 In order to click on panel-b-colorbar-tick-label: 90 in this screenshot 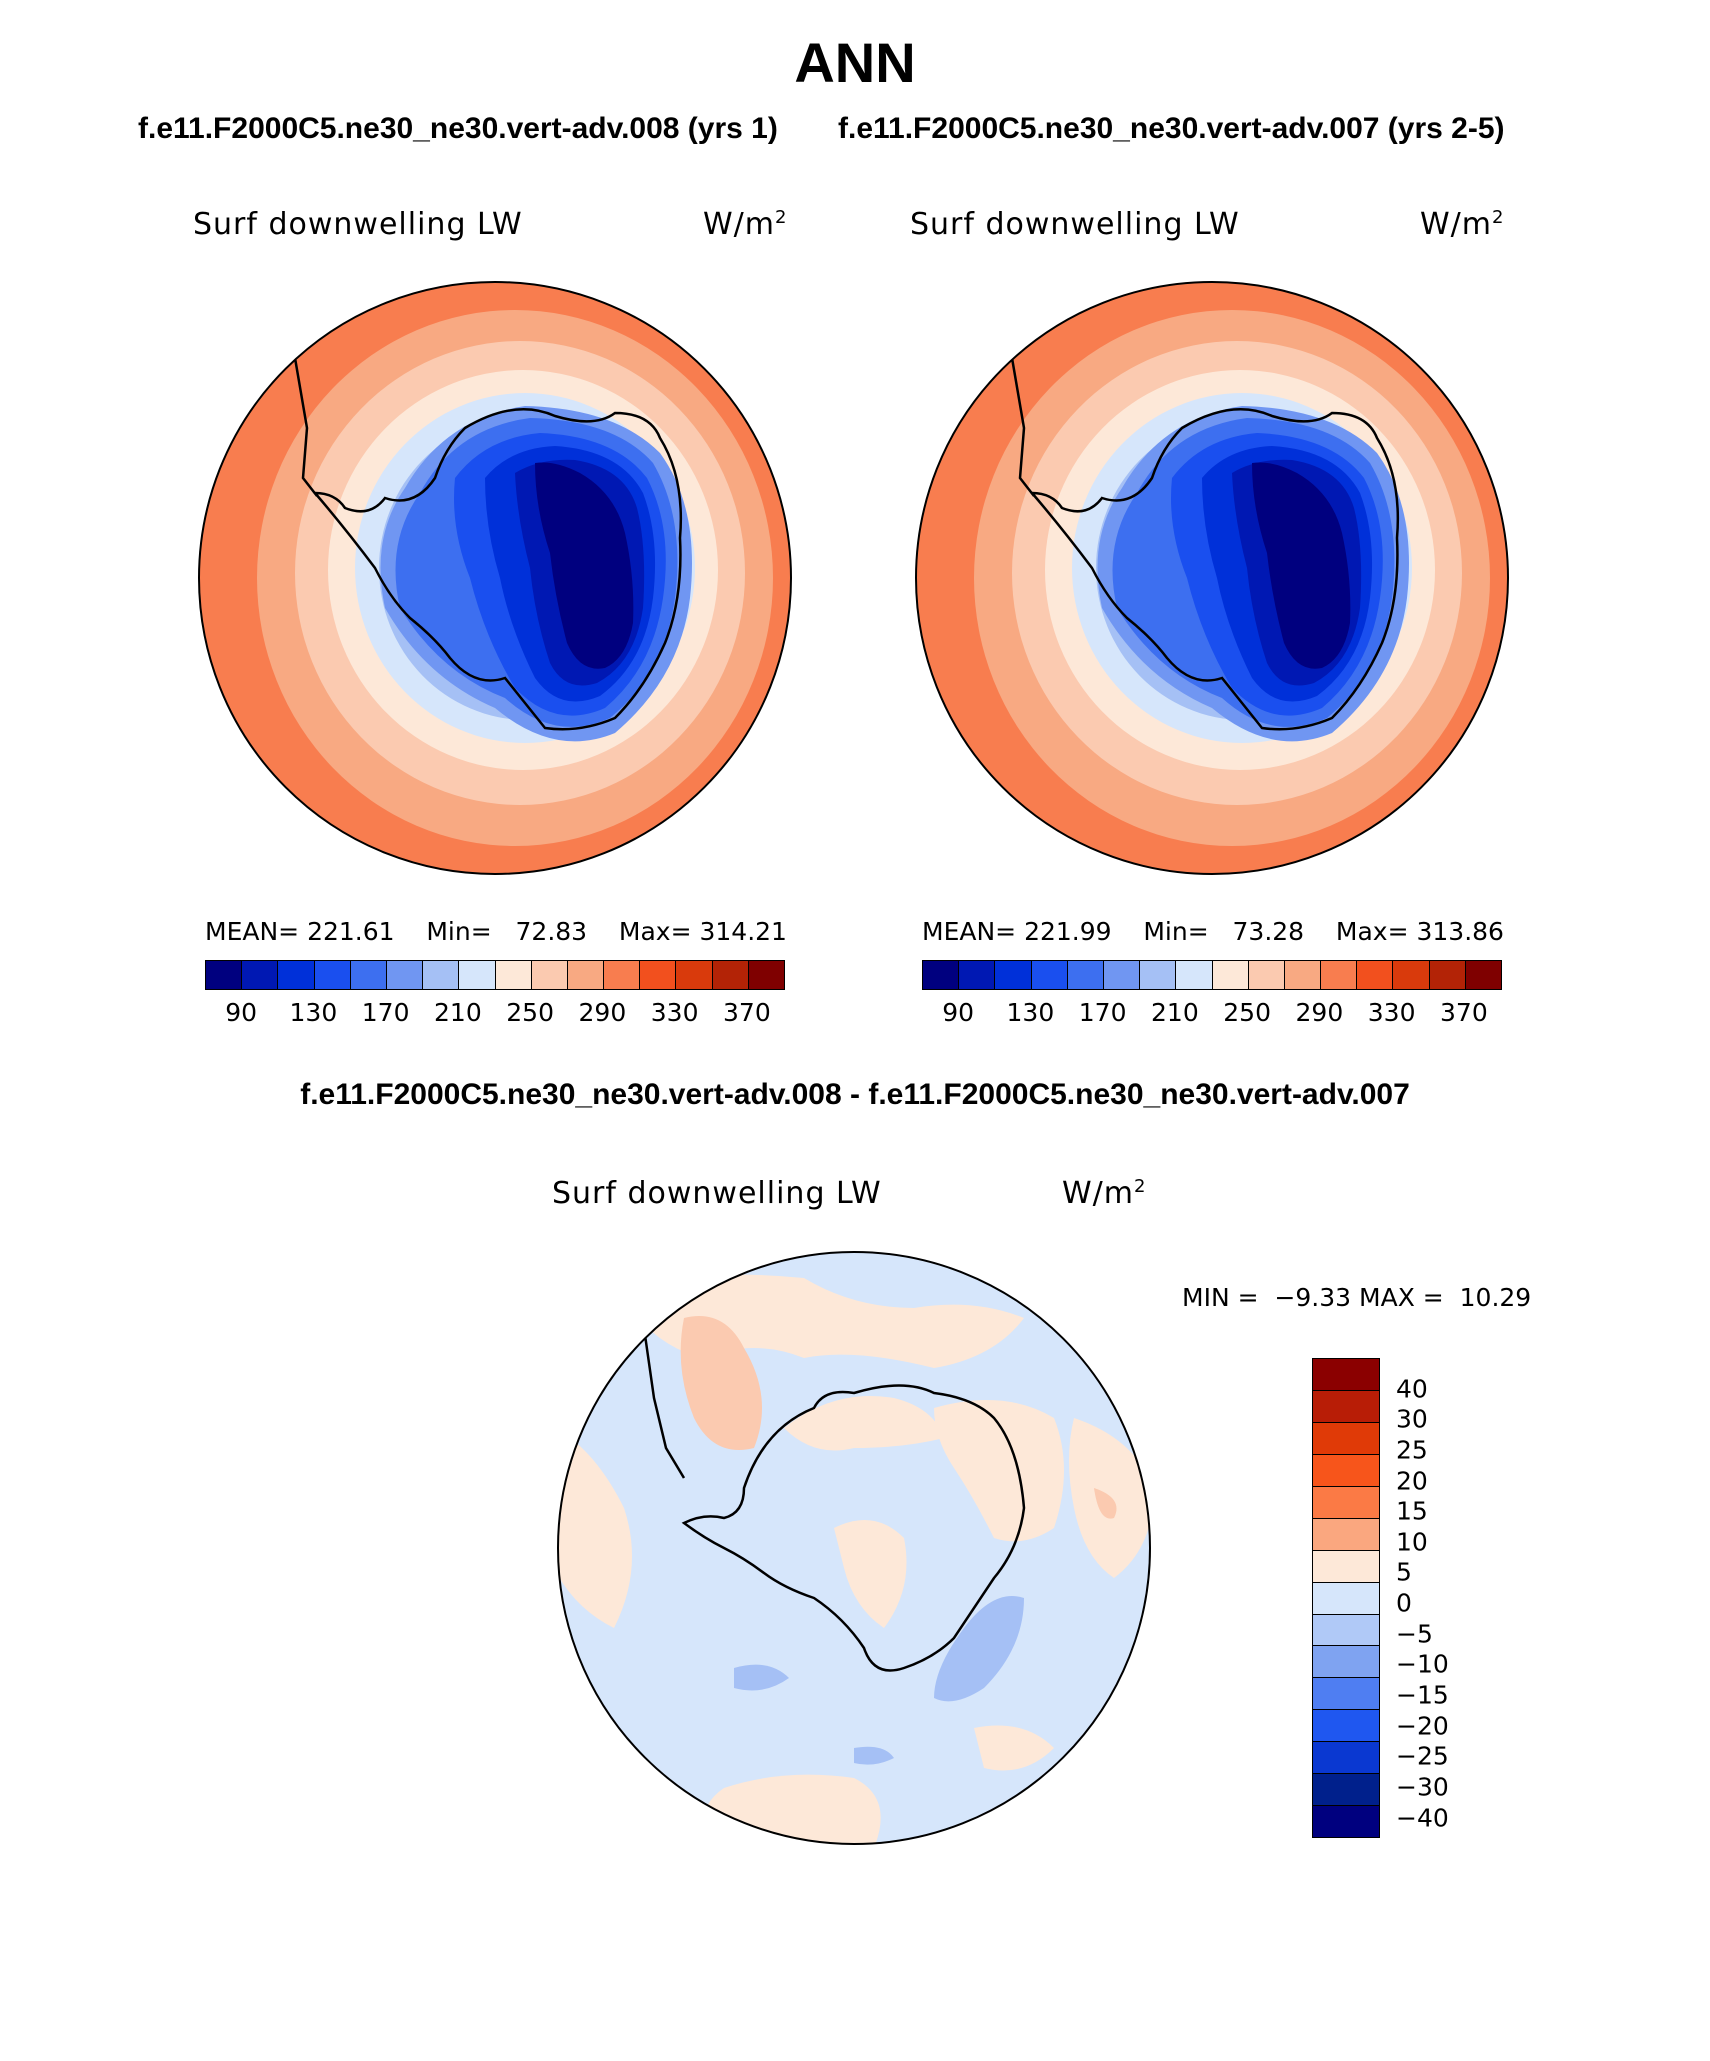, I will do `click(958, 1012)`.